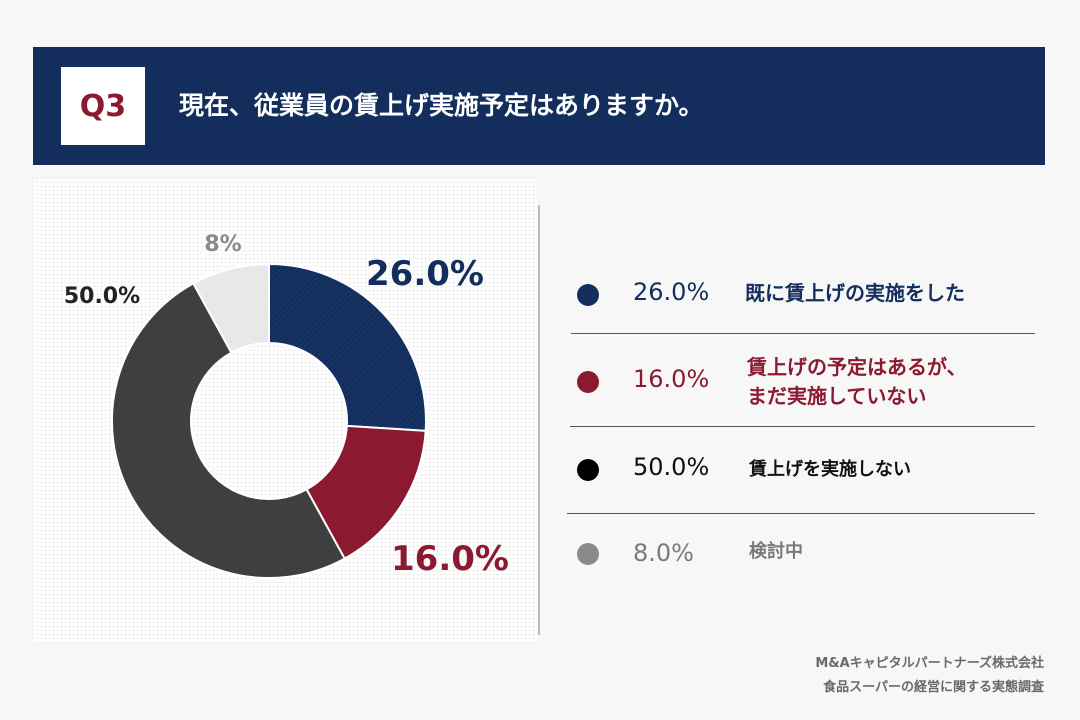  I want to click on slice-label-not-implement: 50.0%, so click(102, 296).